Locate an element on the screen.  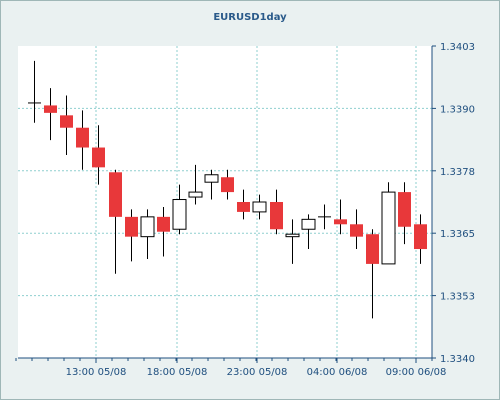
x-tick-label: 23:00 05/08 is located at coordinates (257, 372).